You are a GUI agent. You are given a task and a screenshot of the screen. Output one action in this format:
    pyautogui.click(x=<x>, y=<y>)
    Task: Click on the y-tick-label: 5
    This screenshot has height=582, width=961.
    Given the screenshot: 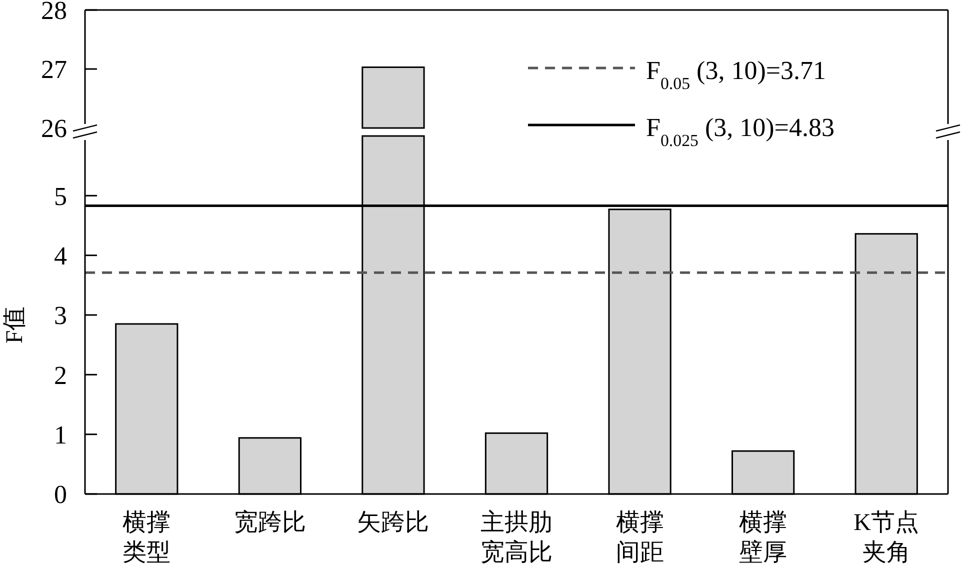 What is the action you would take?
    pyautogui.click(x=60, y=196)
    